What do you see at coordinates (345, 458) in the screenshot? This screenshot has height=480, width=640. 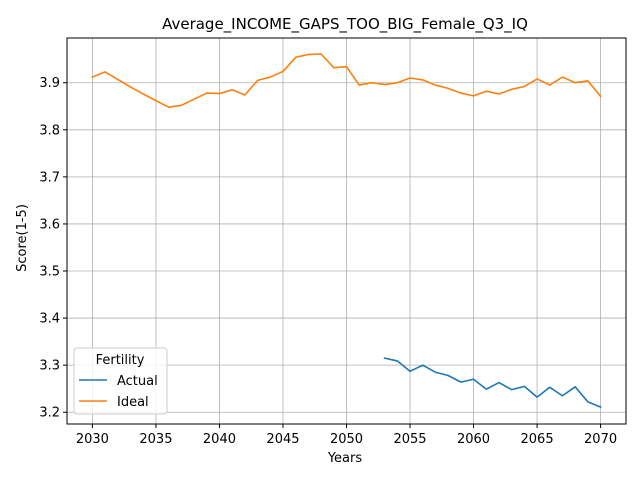 I see `x-axis-label: Years` at bounding box center [345, 458].